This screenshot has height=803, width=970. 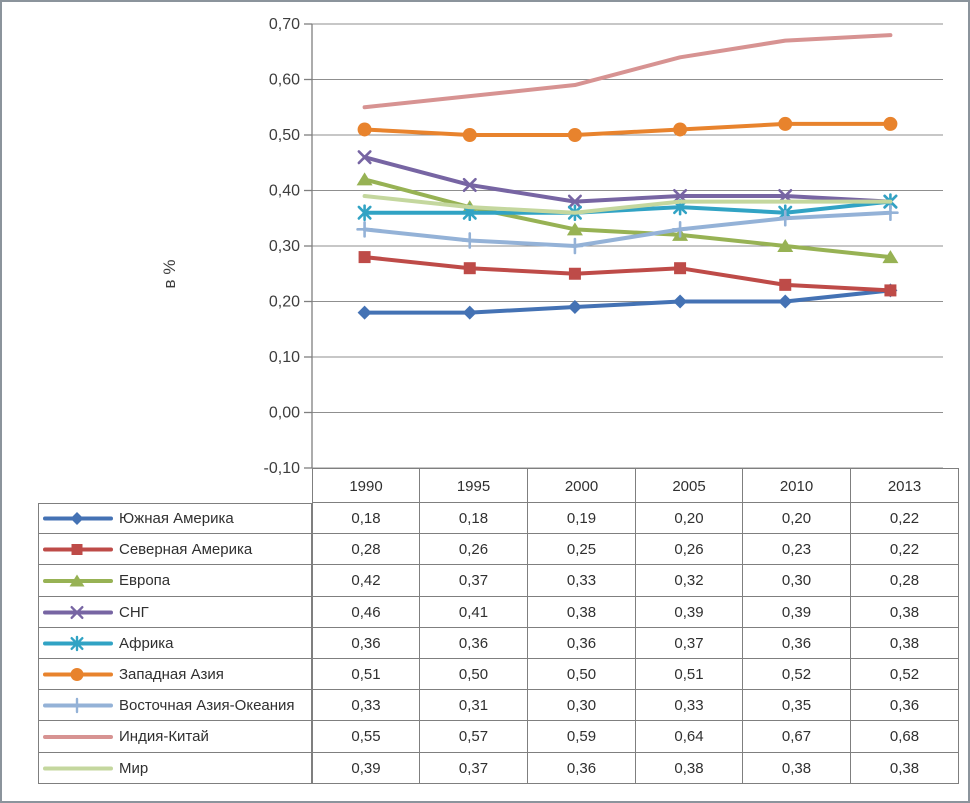 What do you see at coordinates (797, 737) in the screenshot?
I see `value-cell: 0,67` at bounding box center [797, 737].